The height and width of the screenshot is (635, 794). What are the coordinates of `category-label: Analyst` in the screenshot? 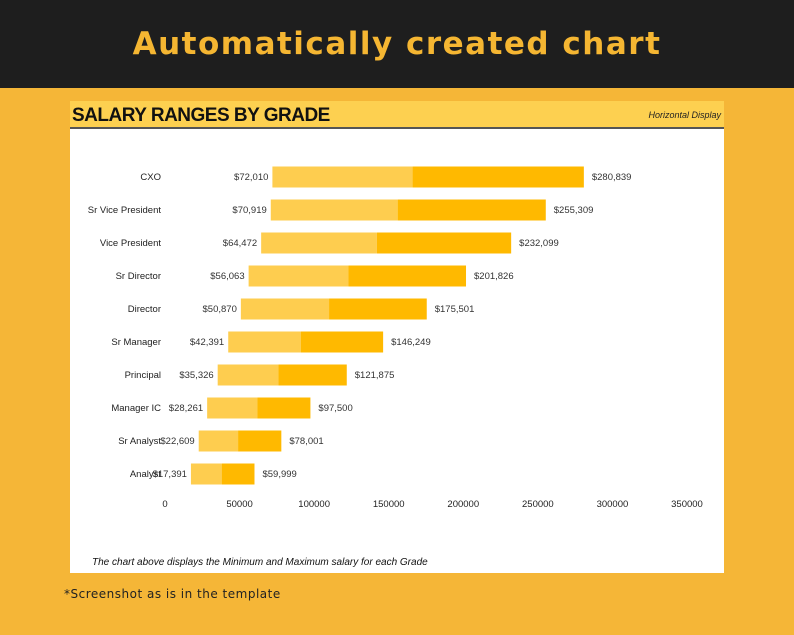 It's located at (146, 474).